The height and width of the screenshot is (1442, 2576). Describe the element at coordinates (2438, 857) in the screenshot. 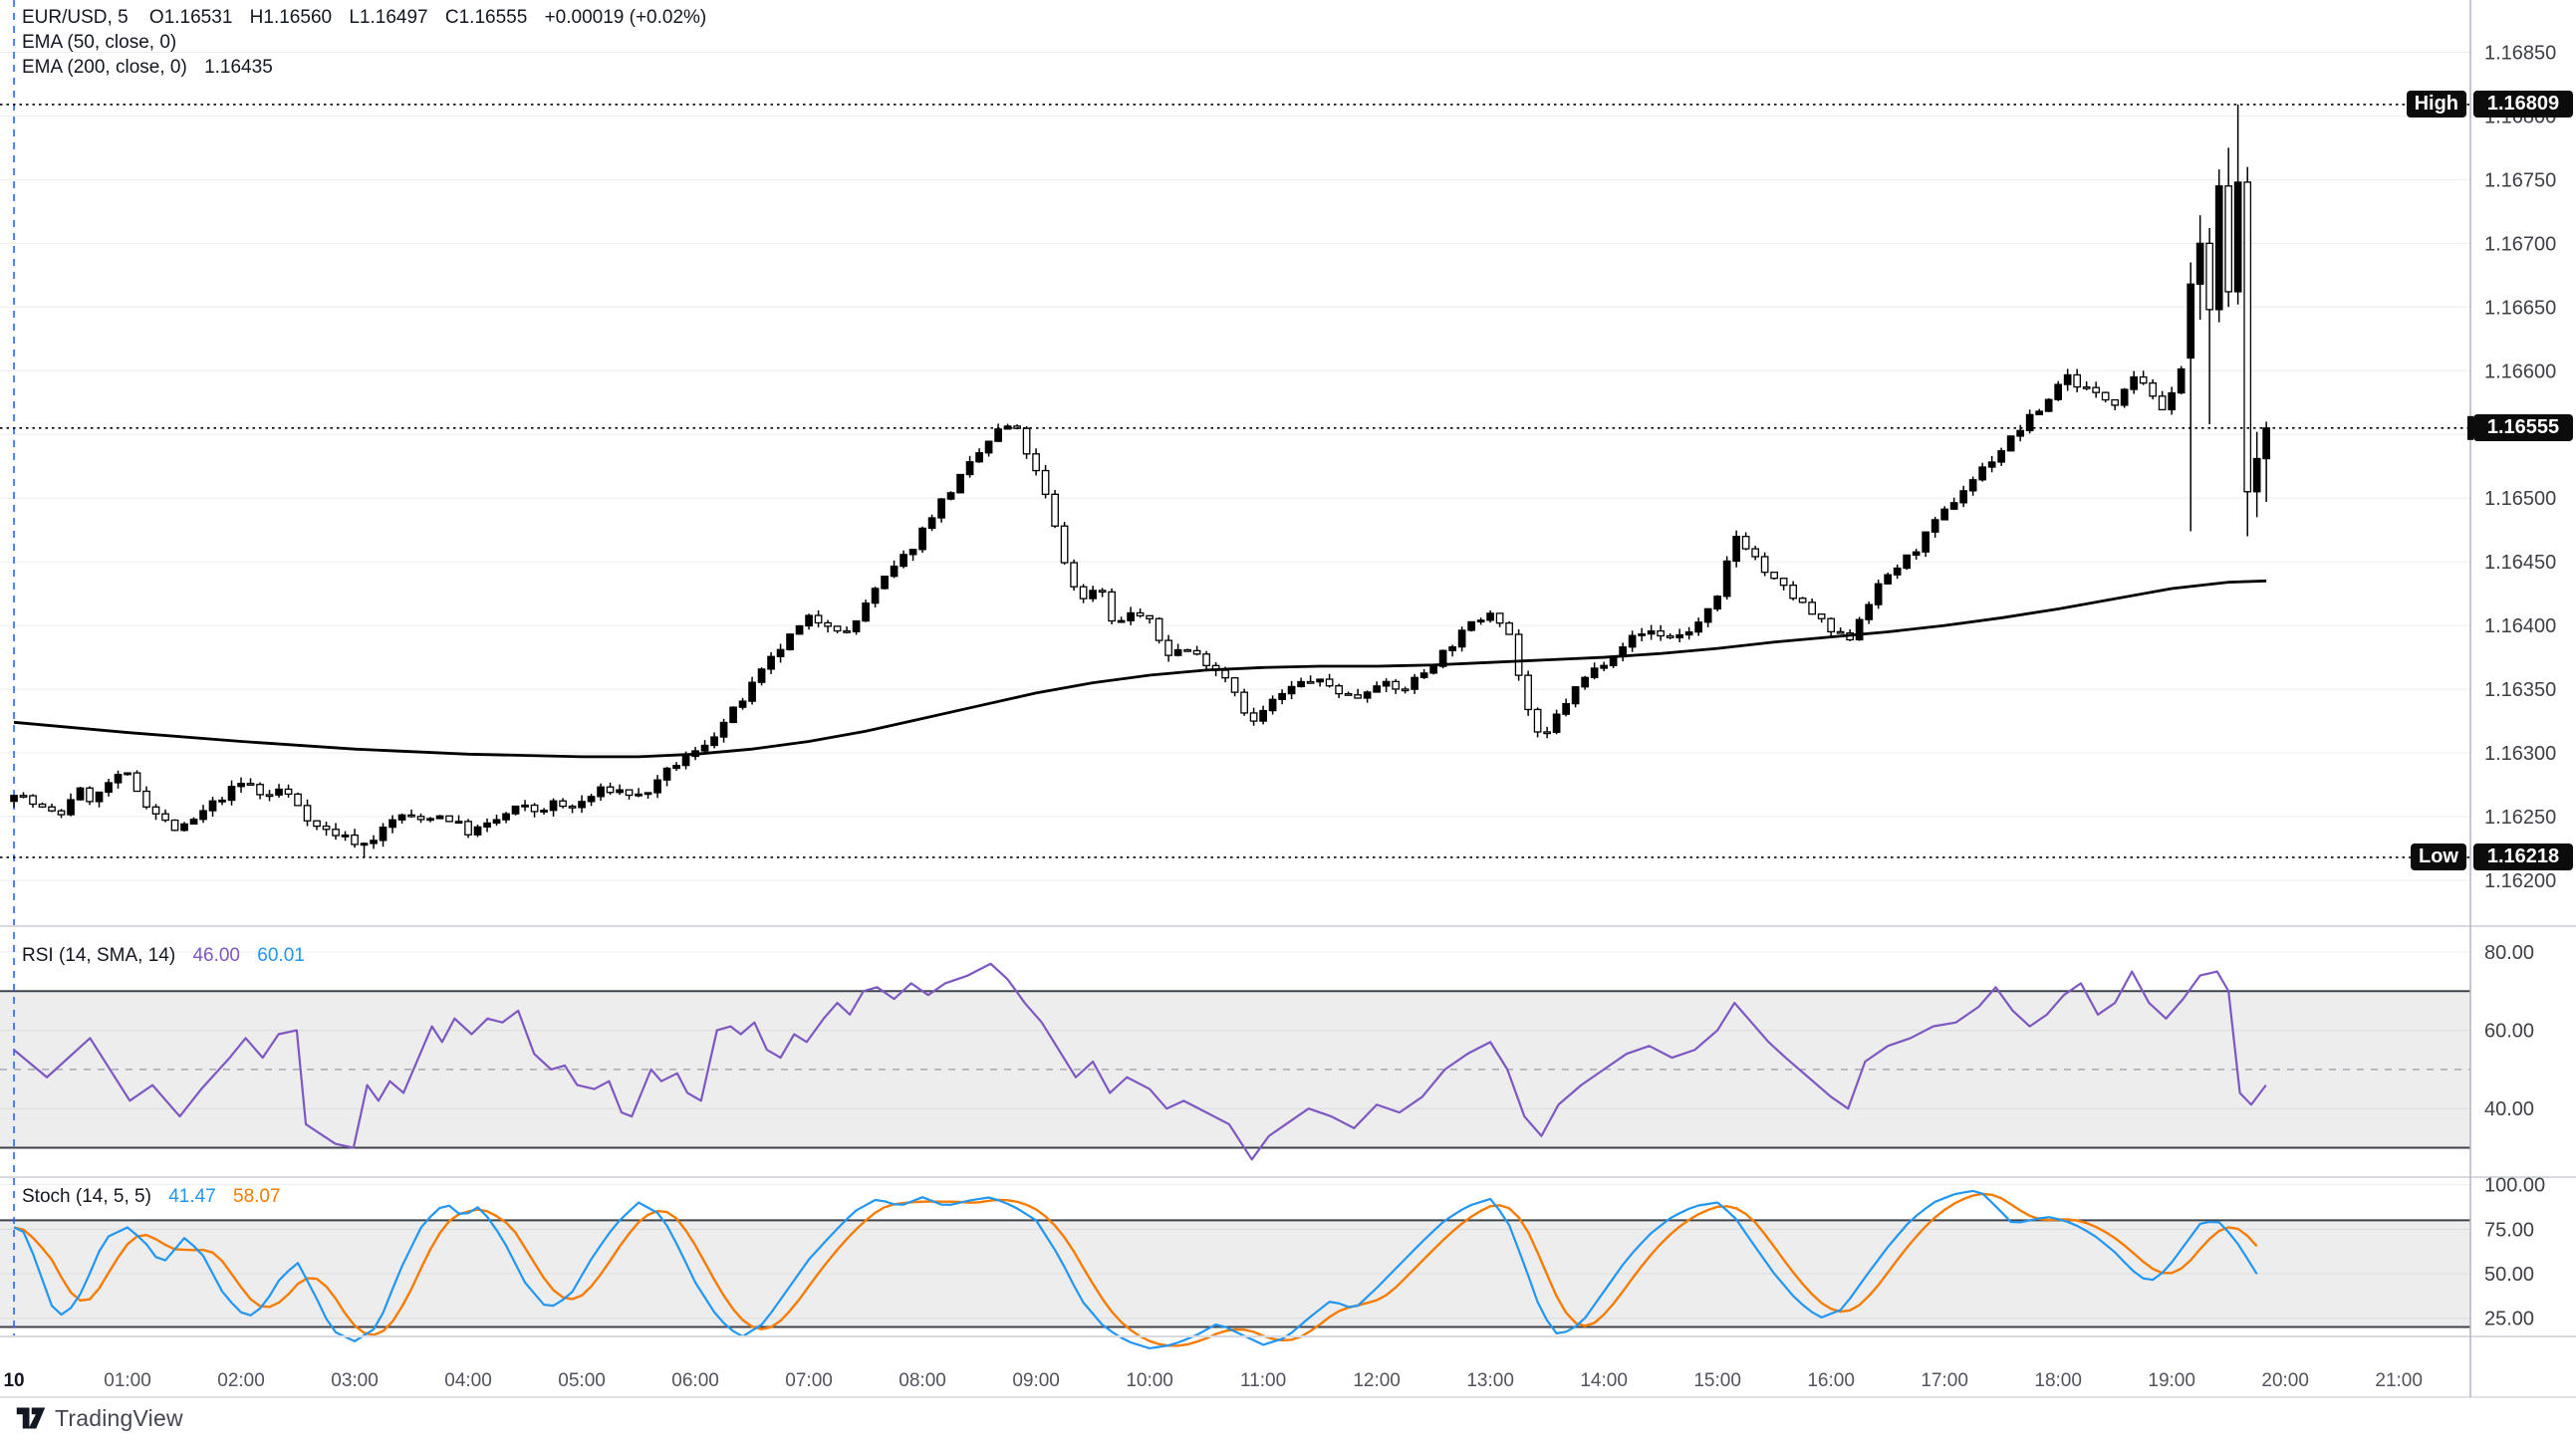

I see `low-label-badge: Low` at that location.